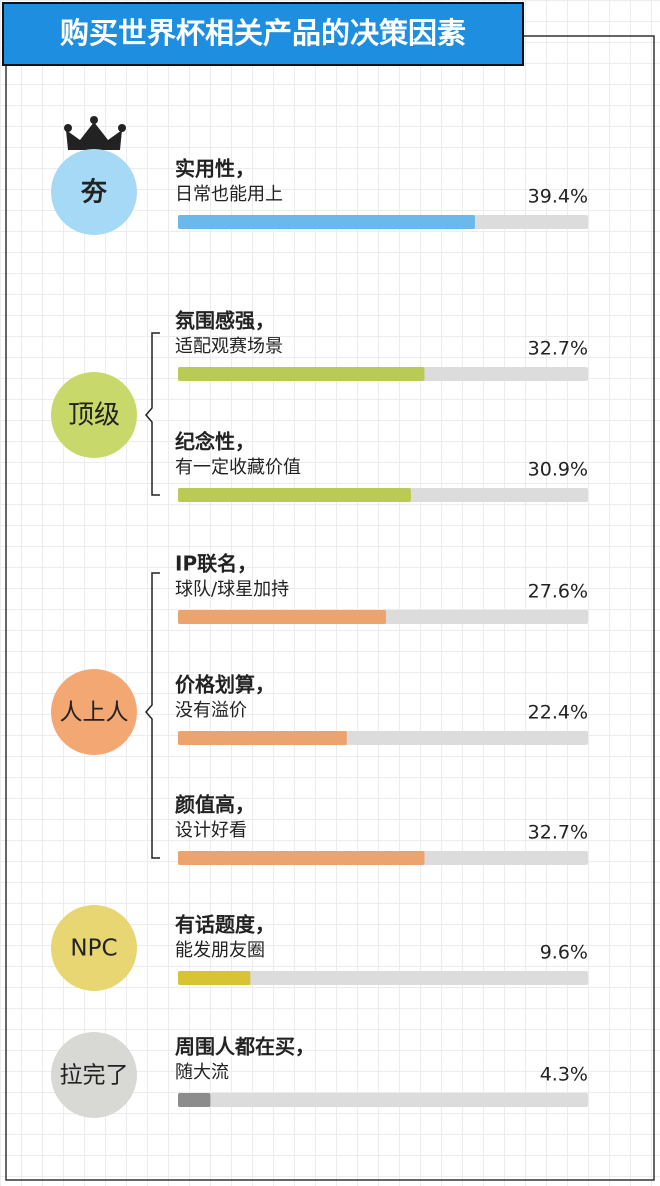 The width and height of the screenshot is (660, 1186). I want to click on tier-label: 人上人, so click(94, 713).